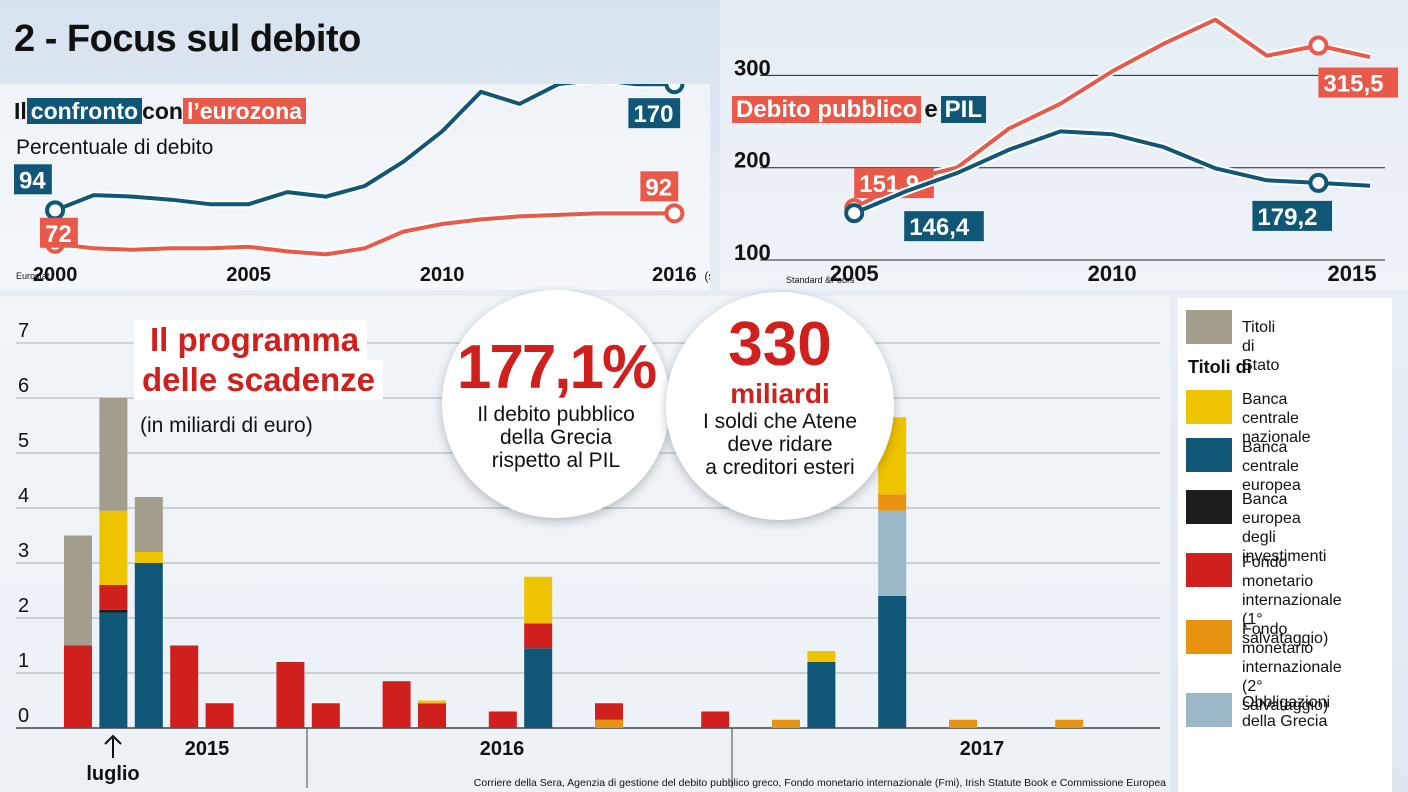 The image size is (1408, 792). What do you see at coordinates (23, 441) in the screenshot?
I see `y-tick-label: 5` at bounding box center [23, 441].